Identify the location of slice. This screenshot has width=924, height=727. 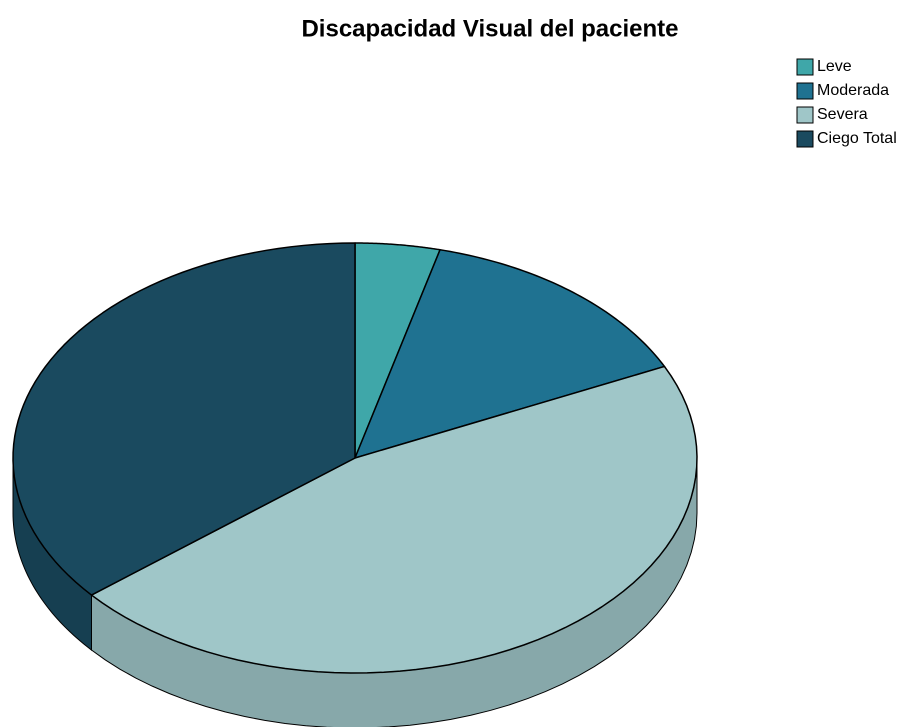
(510, 354).